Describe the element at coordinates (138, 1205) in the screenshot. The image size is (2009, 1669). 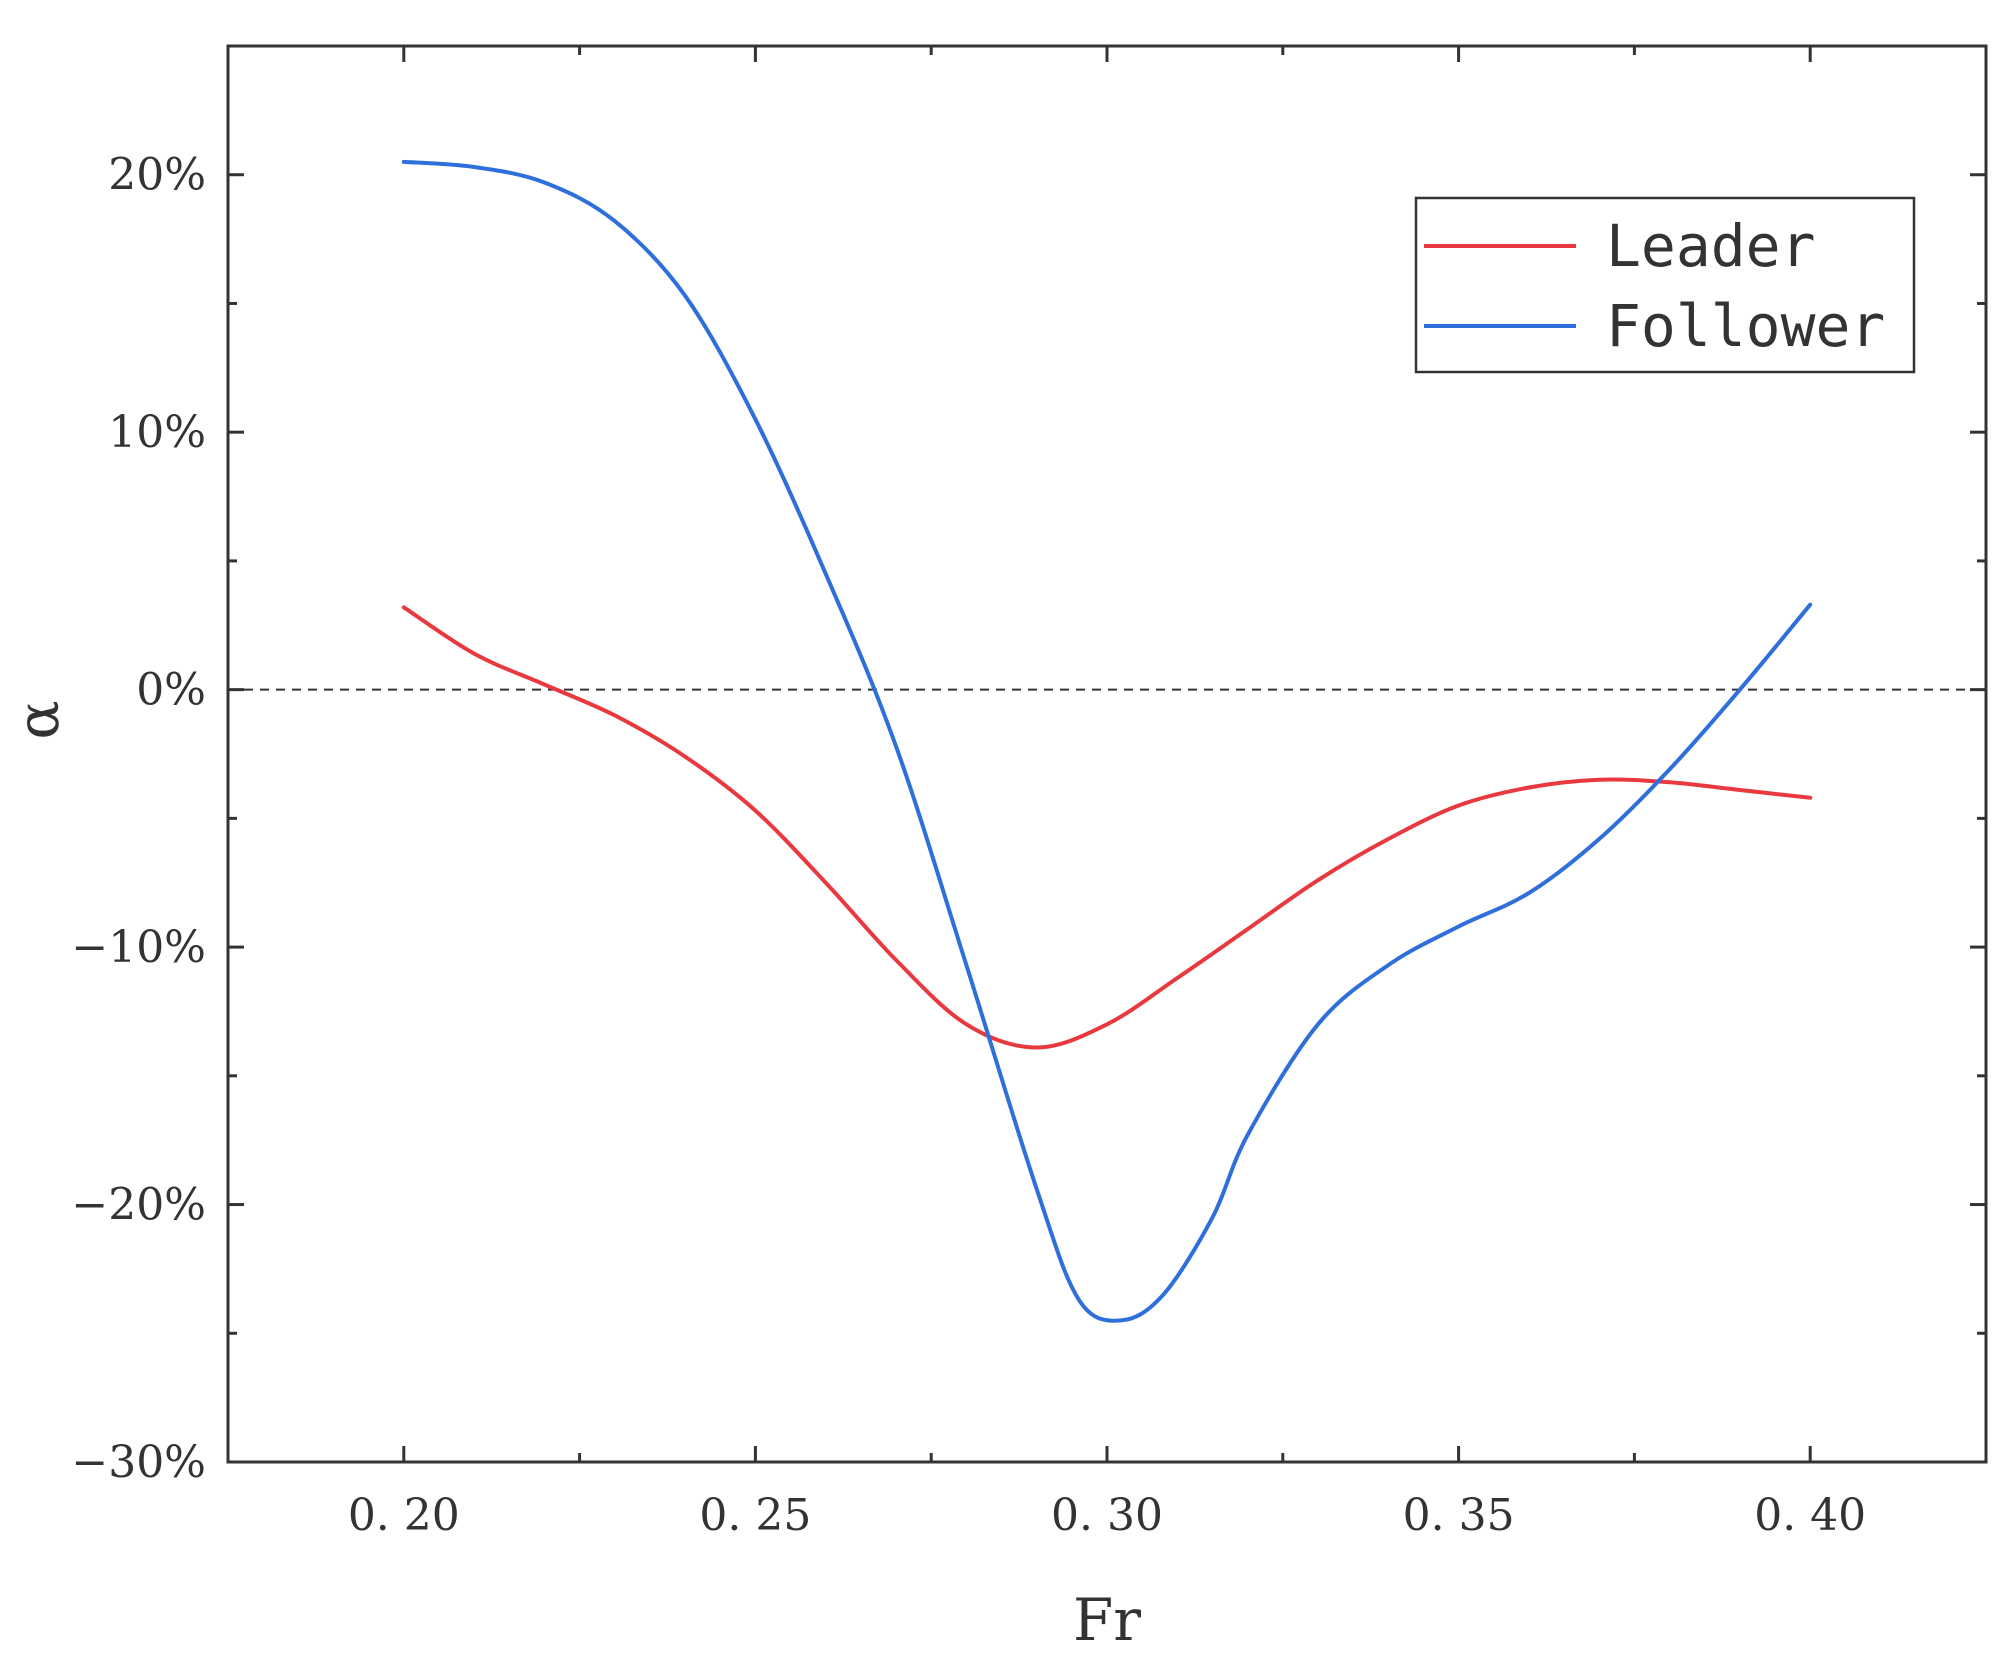
I see `y-tick-label: −20%` at that location.